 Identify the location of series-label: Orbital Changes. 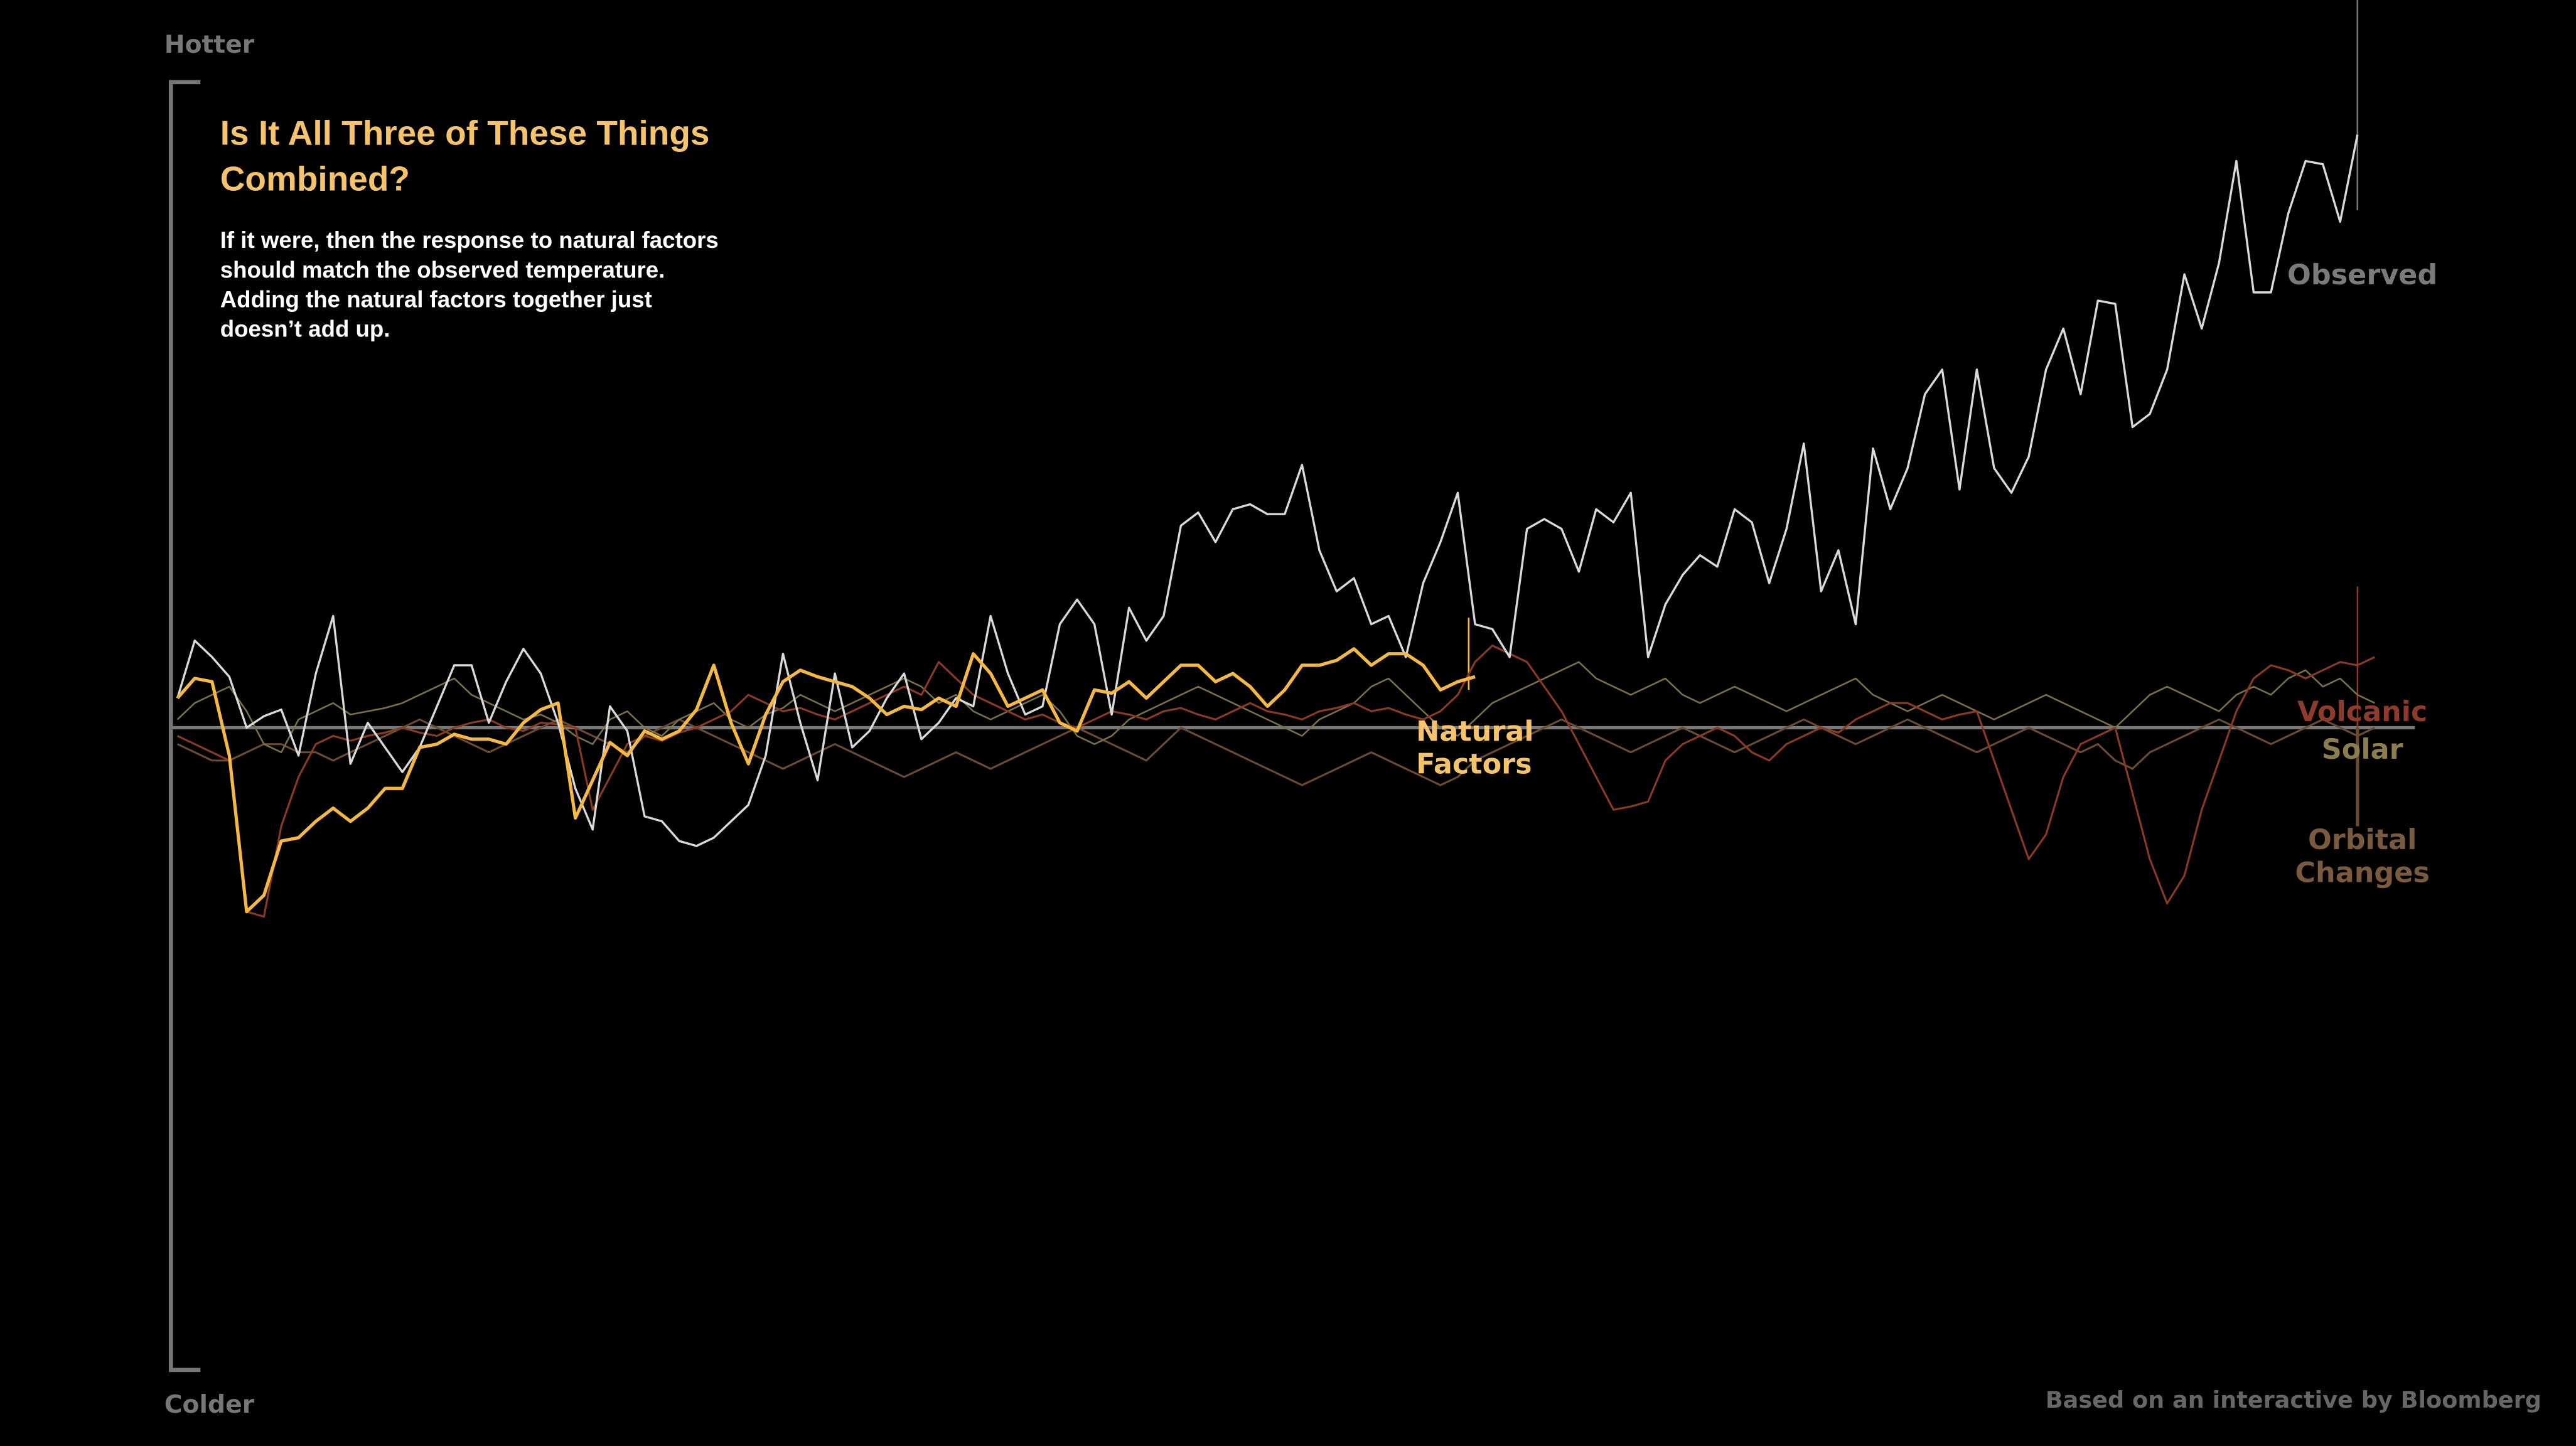
(2362, 857).